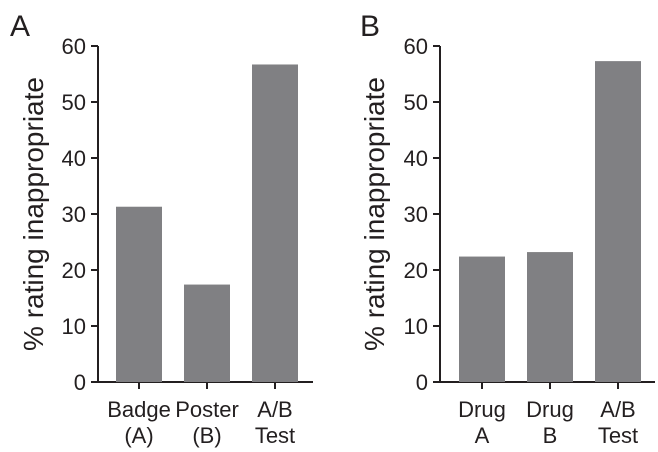 This screenshot has width=658, height=452. I want to click on panel-a-category-label: Test, so click(275, 435).